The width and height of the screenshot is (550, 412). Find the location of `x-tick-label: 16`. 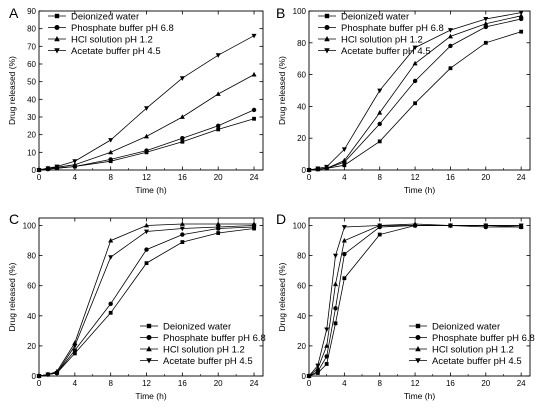

x-tick-label: 16 is located at coordinates (450, 177).